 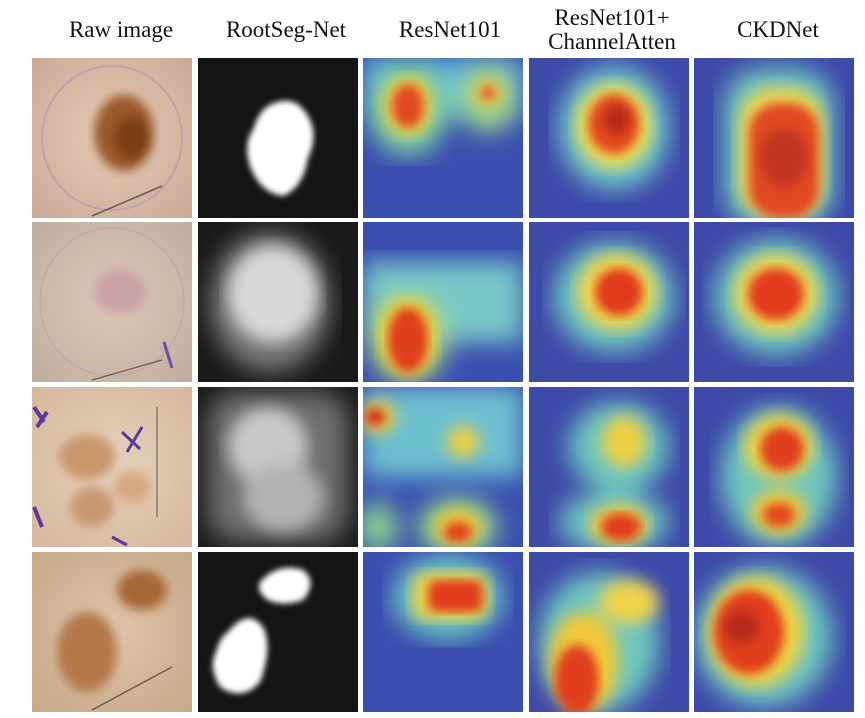 What do you see at coordinates (286, 29) in the screenshot?
I see `column-title-rootseg-net: RootSeg-Net` at bounding box center [286, 29].